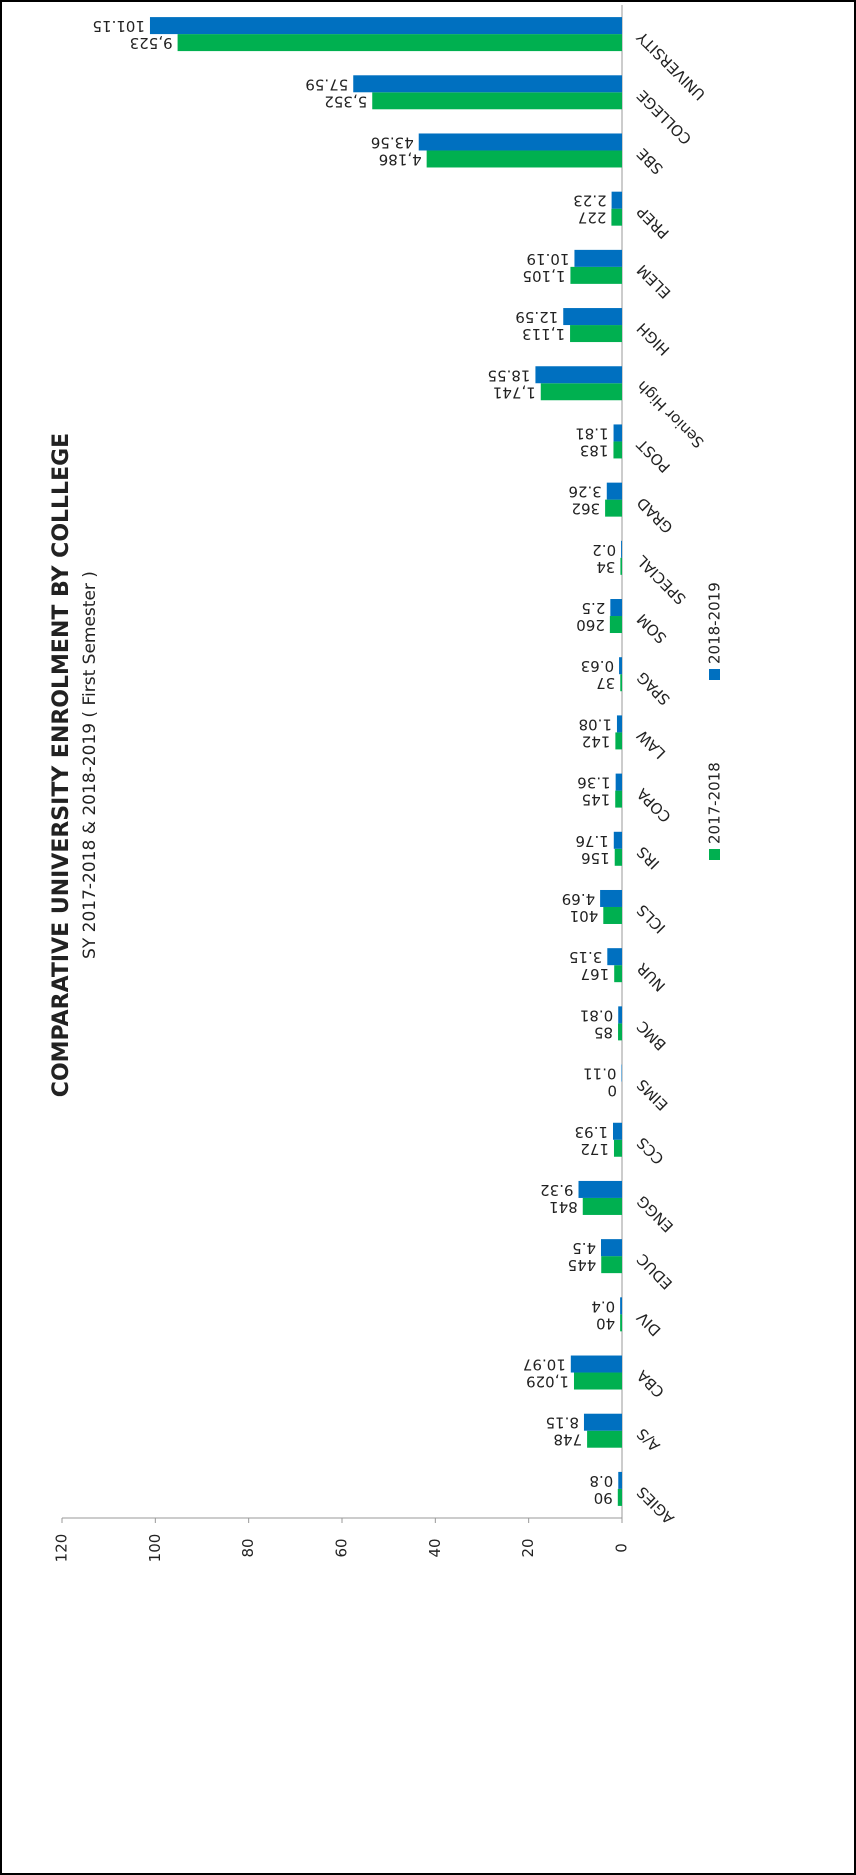 The height and width of the screenshot is (1875, 856). I want to click on data-label: 260, so click(590, 625).